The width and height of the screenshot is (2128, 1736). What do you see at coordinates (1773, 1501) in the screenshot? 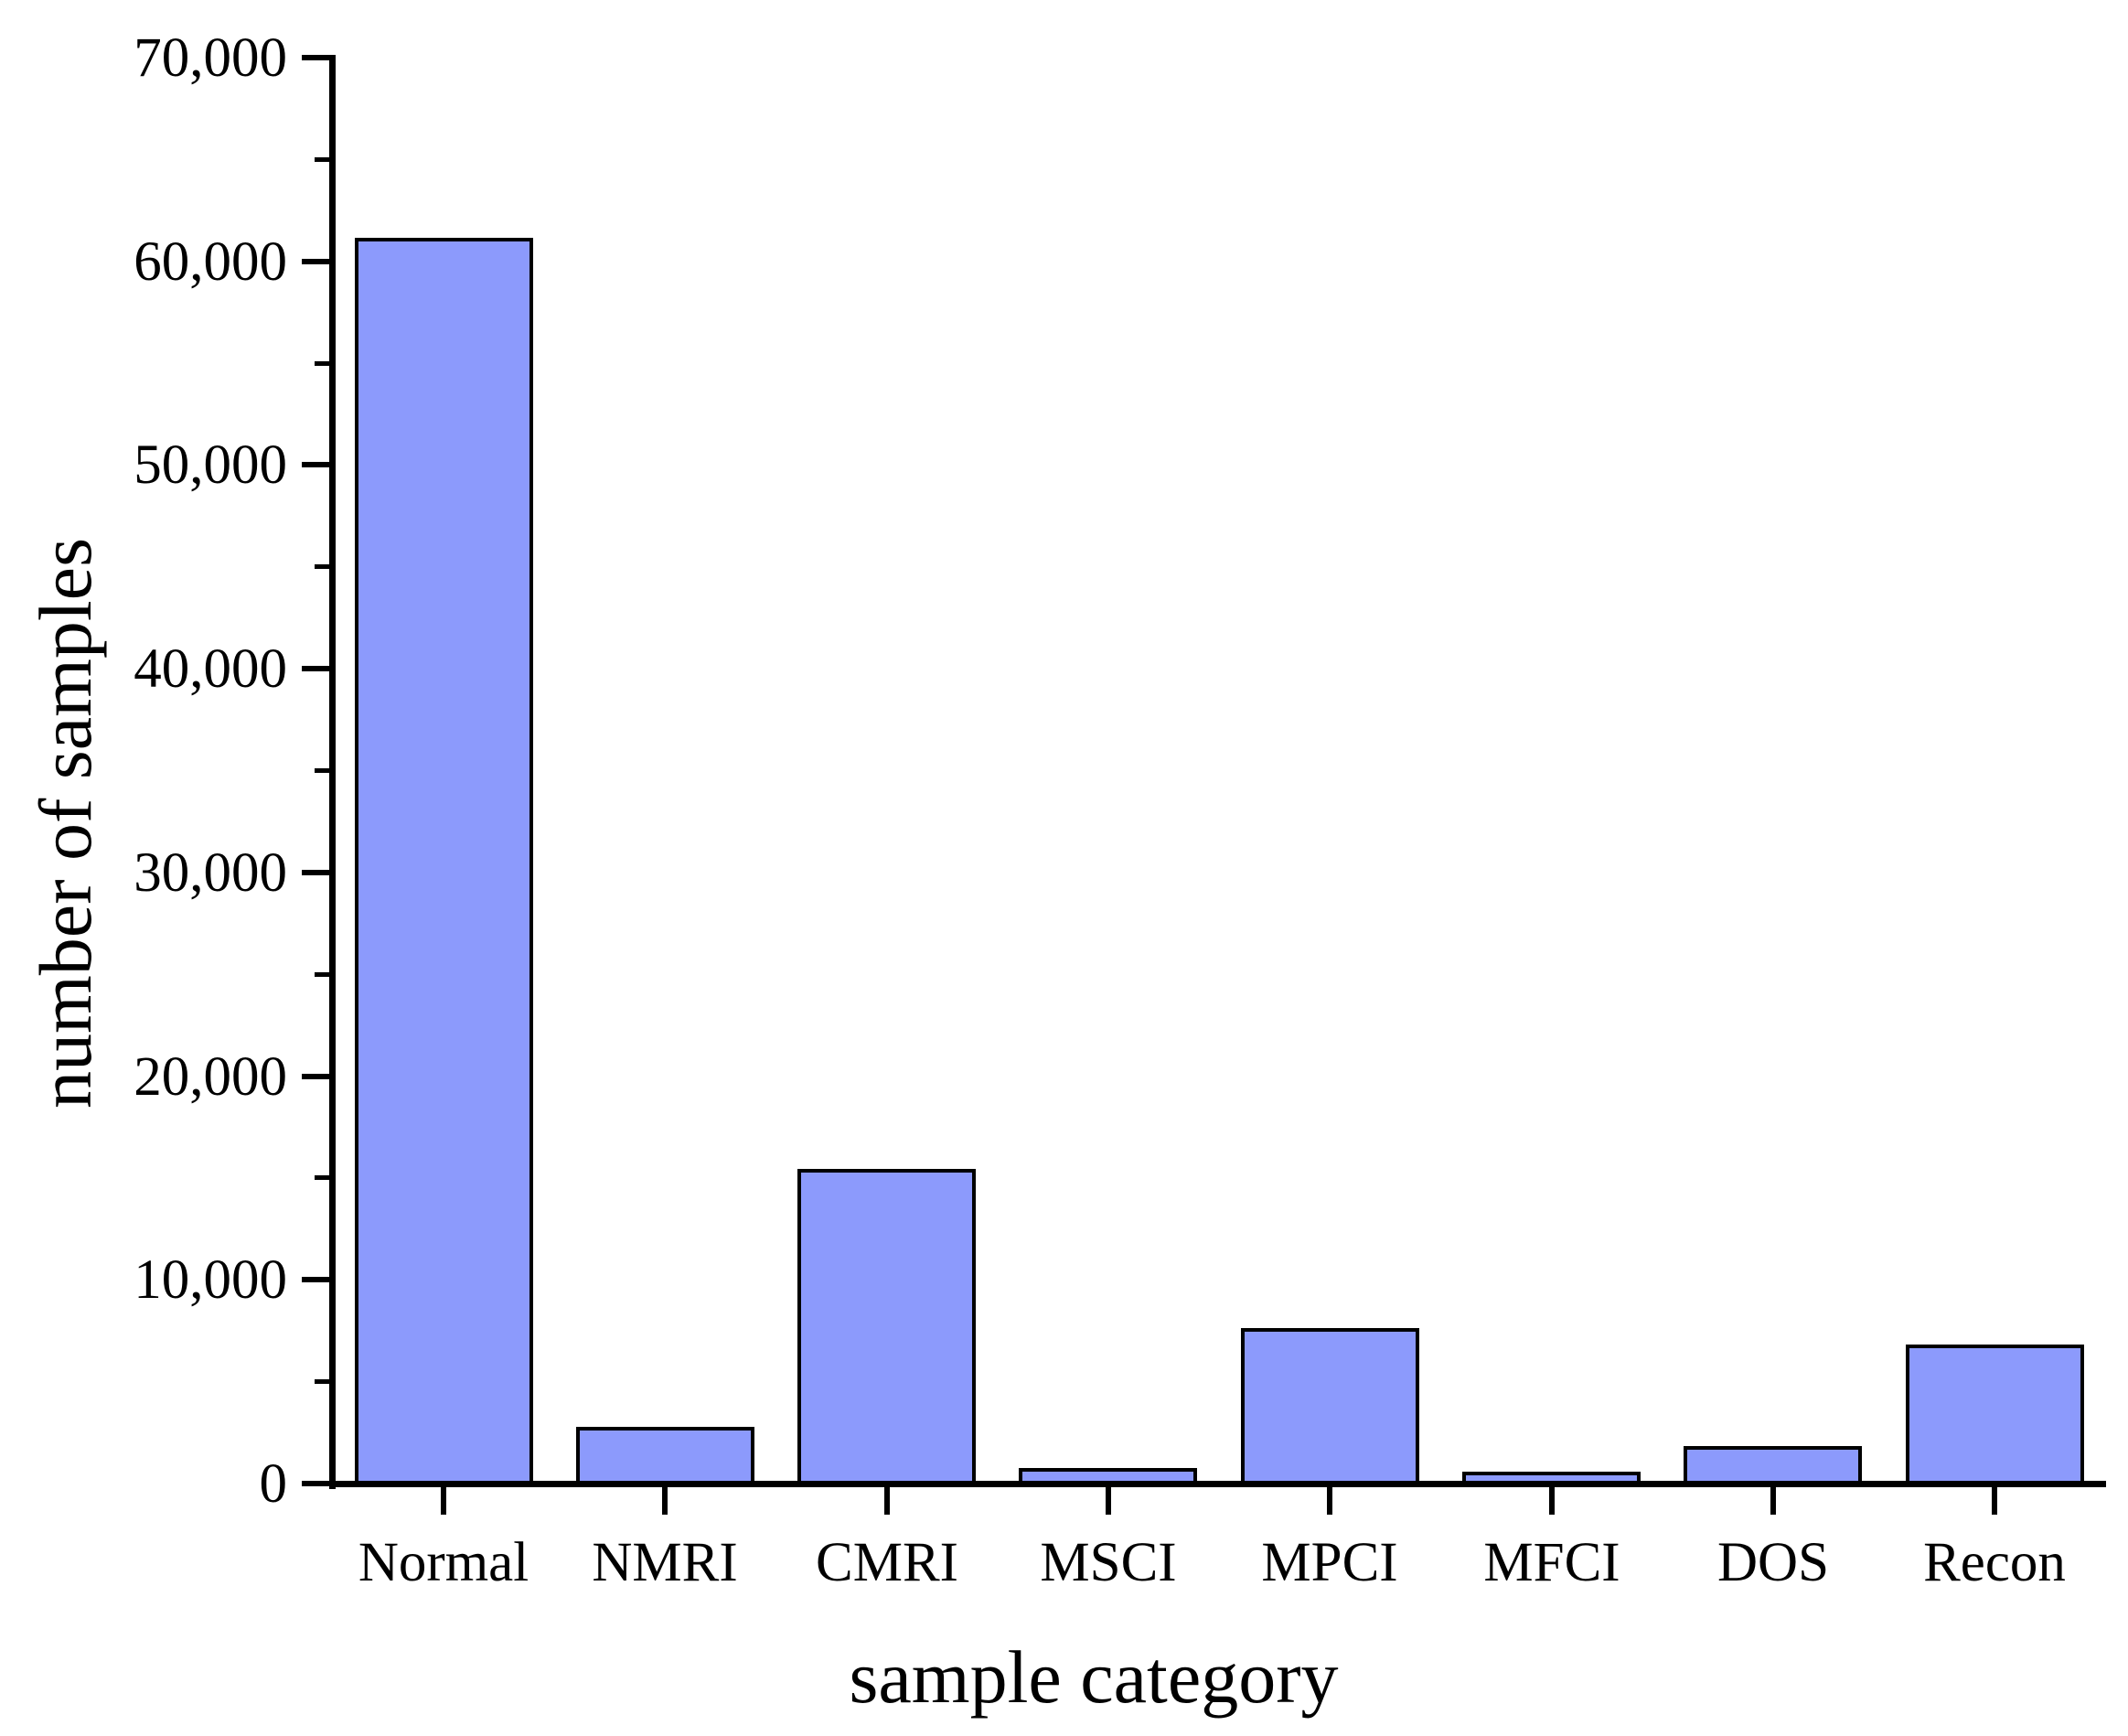
I see `x-tick-dos` at bounding box center [1773, 1501].